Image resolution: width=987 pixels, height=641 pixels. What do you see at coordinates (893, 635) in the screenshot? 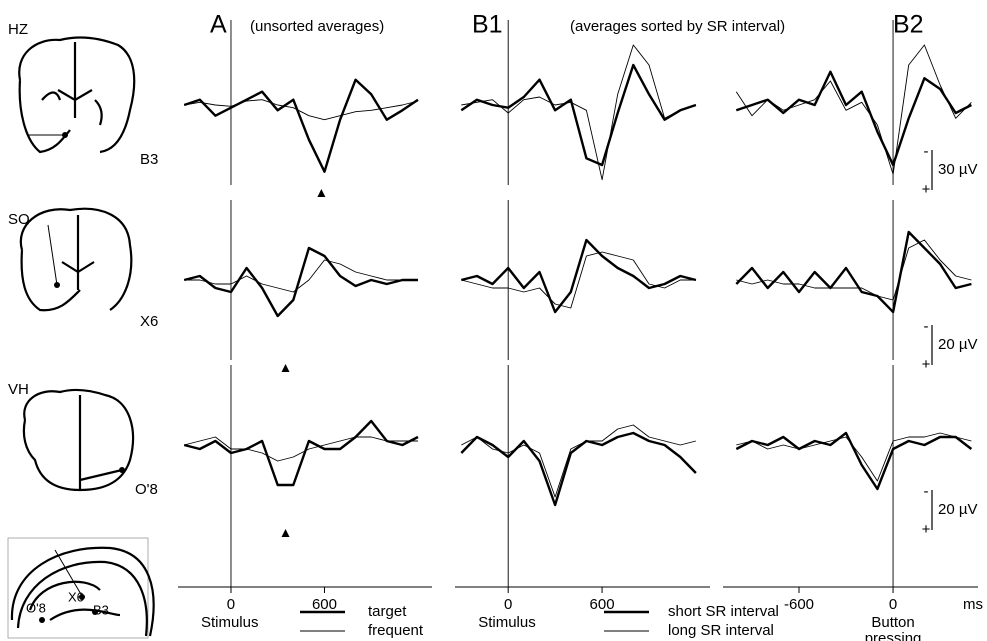
I see `event-label: pressing` at bounding box center [893, 635].